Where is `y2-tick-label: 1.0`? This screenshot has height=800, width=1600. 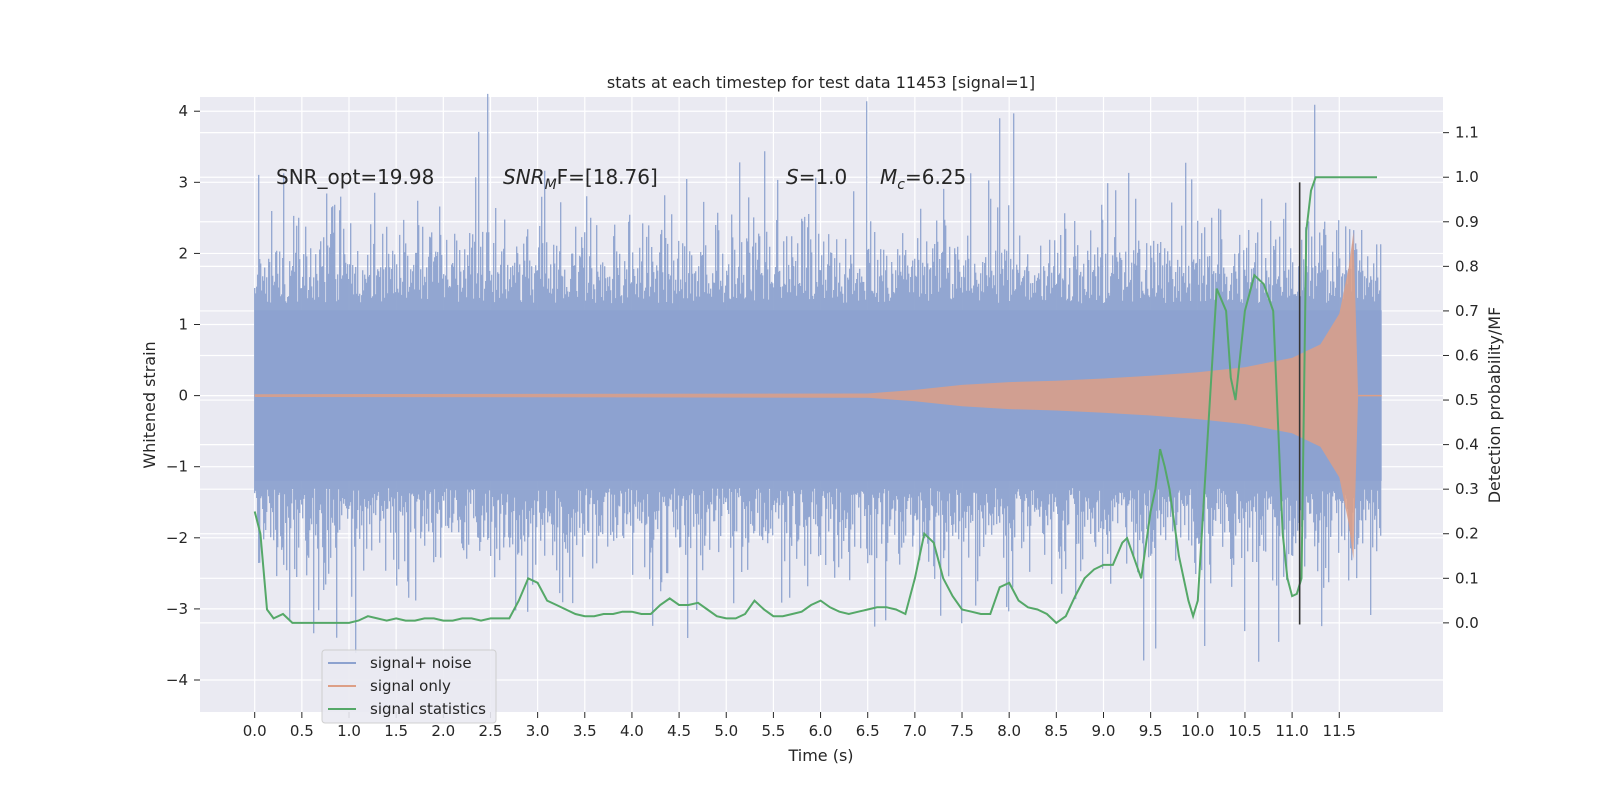
y2-tick-label: 1.0 is located at coordinates (1467, 177).